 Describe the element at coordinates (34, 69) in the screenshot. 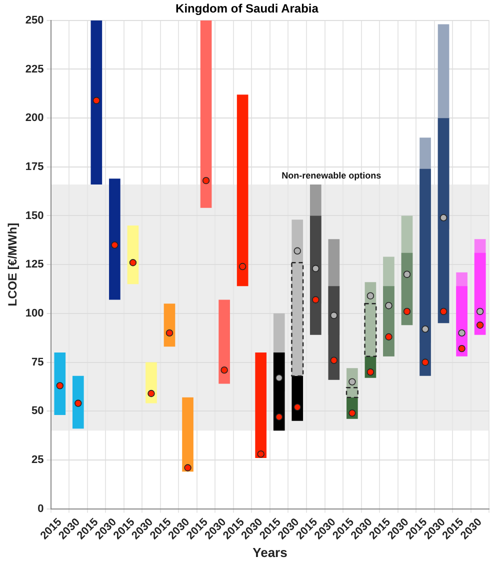

I see `y-tick-label: 225` at that location.